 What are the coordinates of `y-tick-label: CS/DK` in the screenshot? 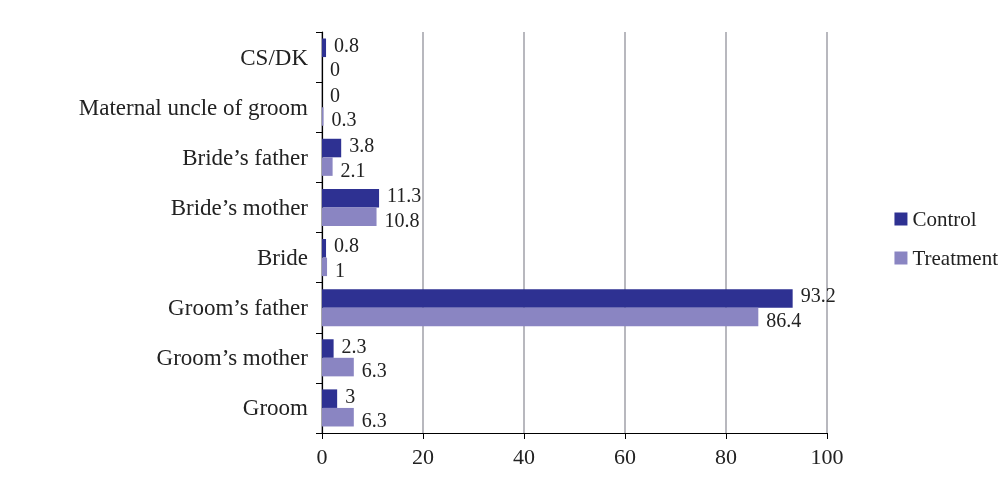 It's located at (274, 57).